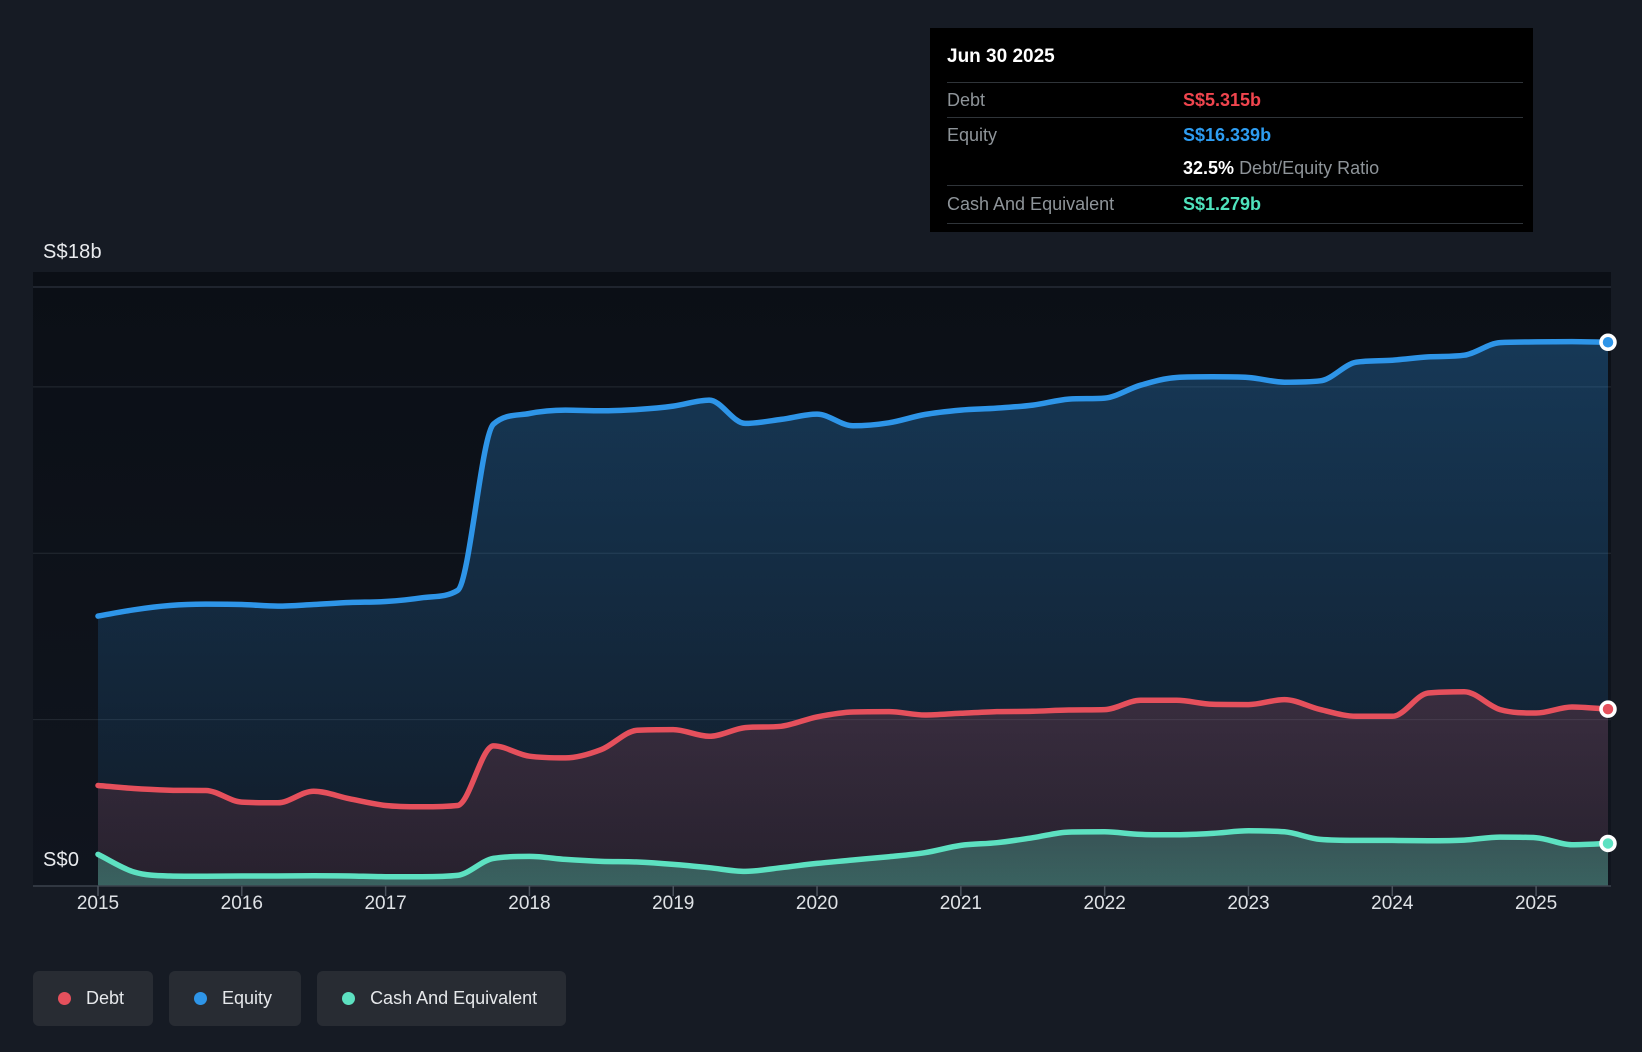  What do you see at coordinates (972, 134) in the screenshot?
I see `tooltip-equity-label: Equity` at bounding box center [972, 134].